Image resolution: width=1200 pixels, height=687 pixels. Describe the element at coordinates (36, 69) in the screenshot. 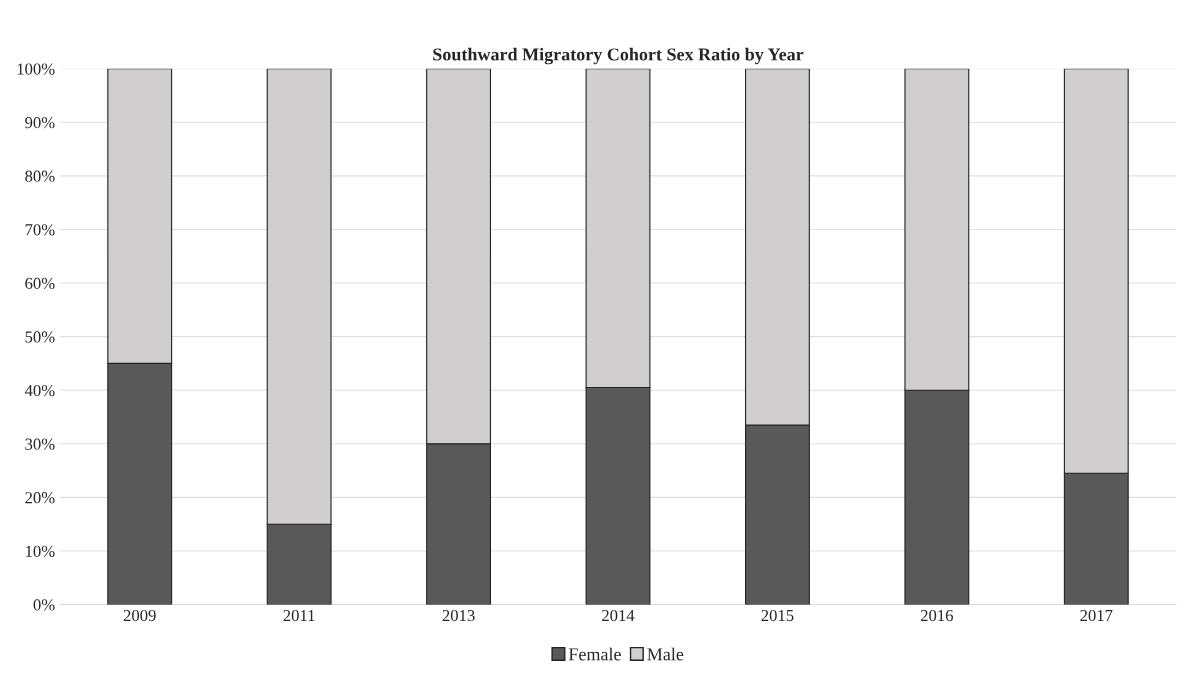

I see `y-tick-label: 100%` at that location.